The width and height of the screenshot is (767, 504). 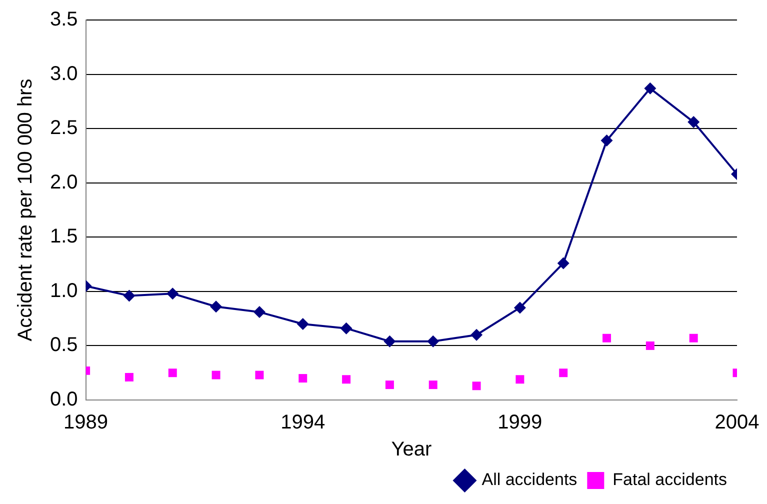 I want to click on y-tick-label: 2.0, so click(x=64, y=182).